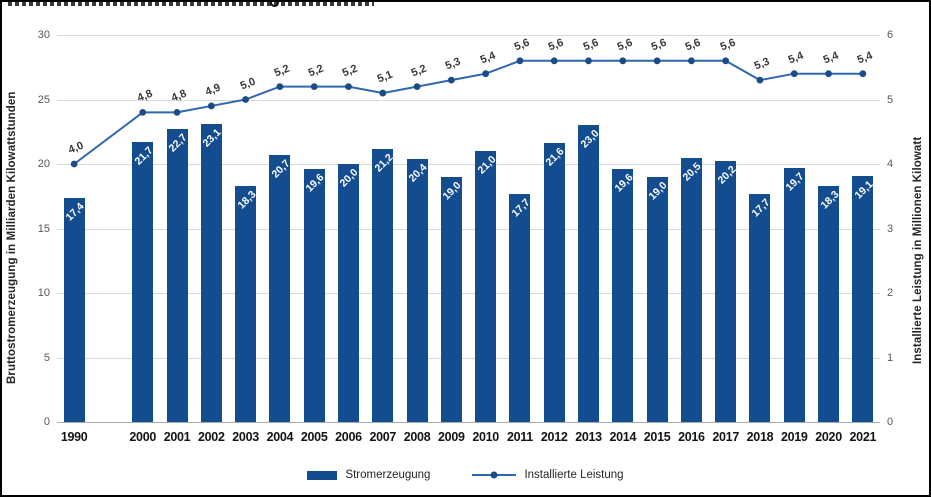 Image resolution: width=931 pixels, height=497 pixels. Describe the element at coordinates (485, 437) in the screenshot. I see `x-axis-year-label: 2010` at that location.